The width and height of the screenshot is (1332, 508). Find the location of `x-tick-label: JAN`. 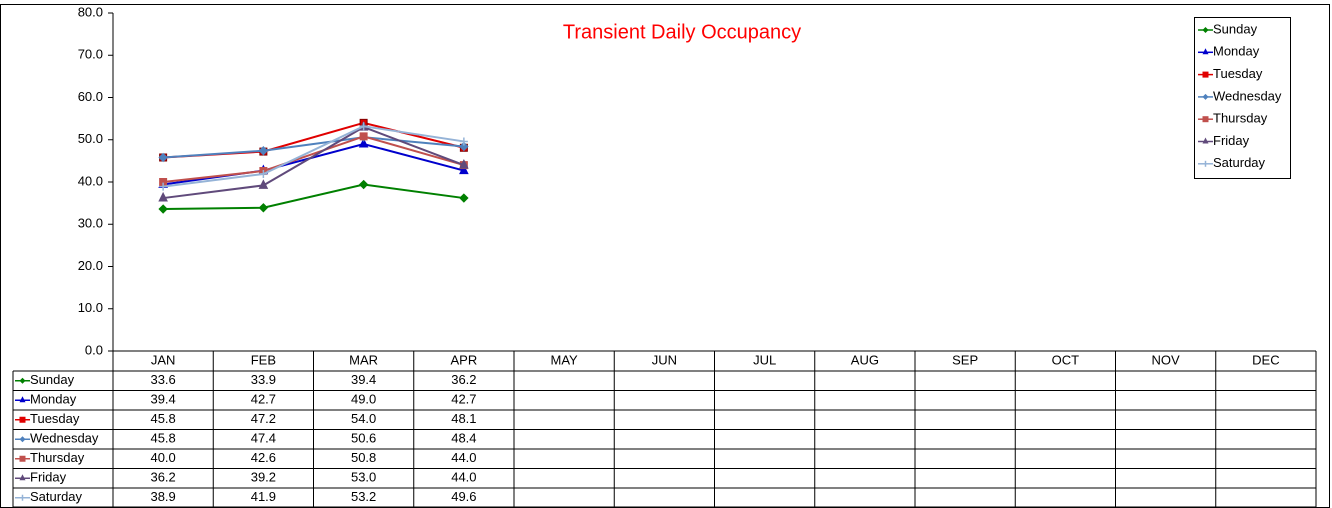

x-tick-label: JAN is located at coordinates (163, 359).